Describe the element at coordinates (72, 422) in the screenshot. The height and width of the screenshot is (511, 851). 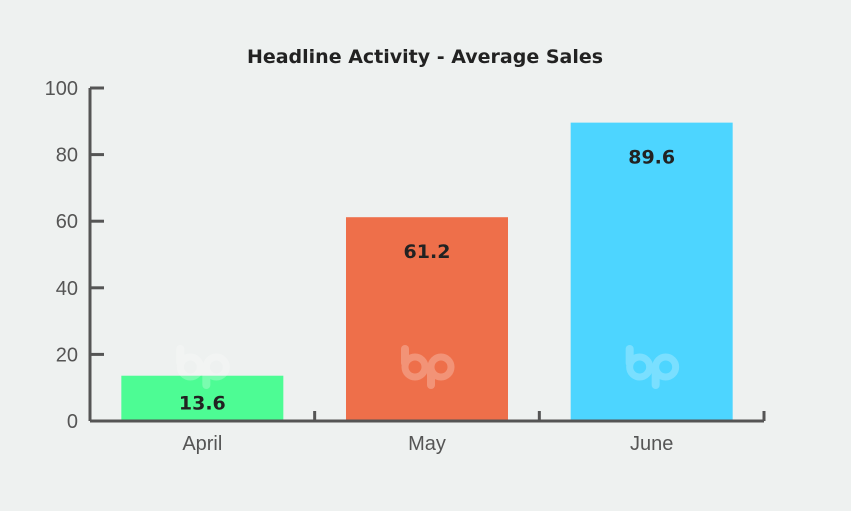
I see `y-tick-label: 0` at that location.